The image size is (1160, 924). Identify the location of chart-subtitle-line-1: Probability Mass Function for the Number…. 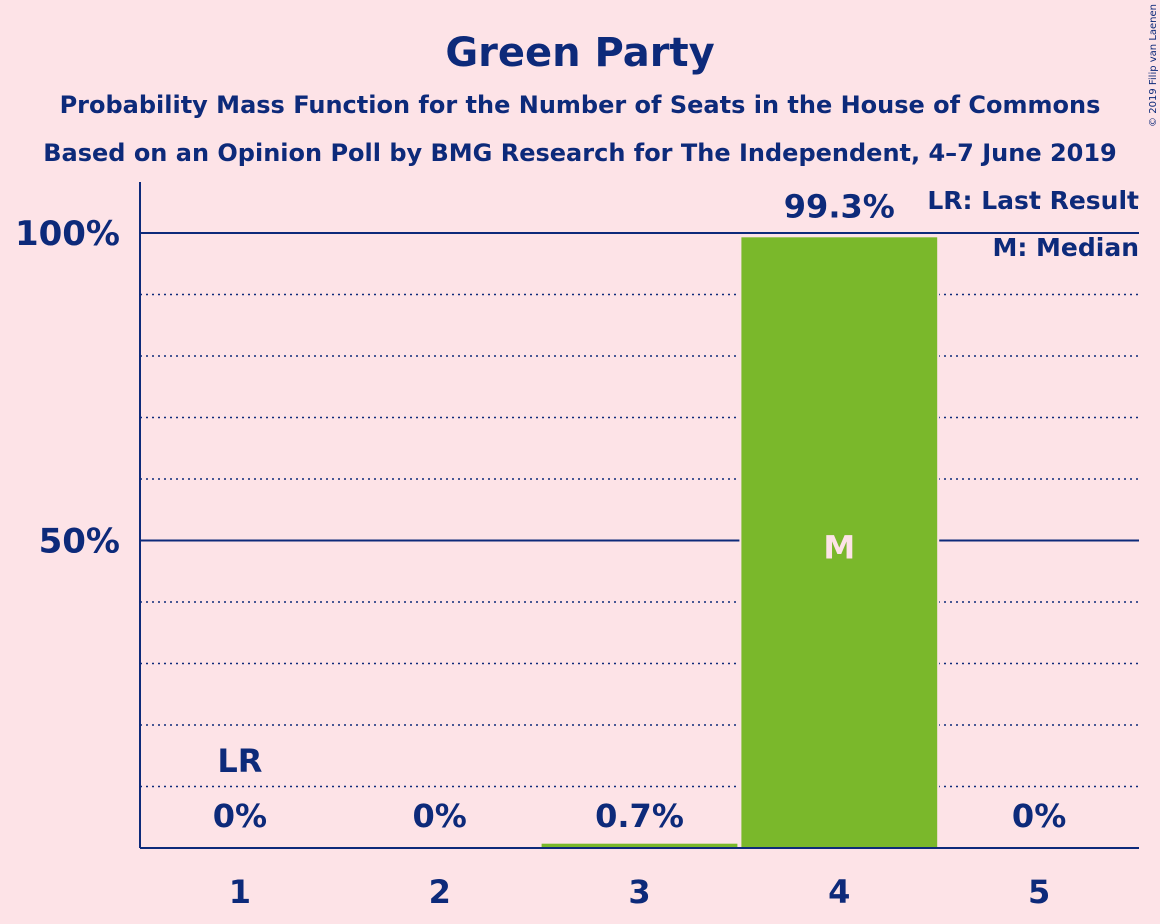
(580, 105).